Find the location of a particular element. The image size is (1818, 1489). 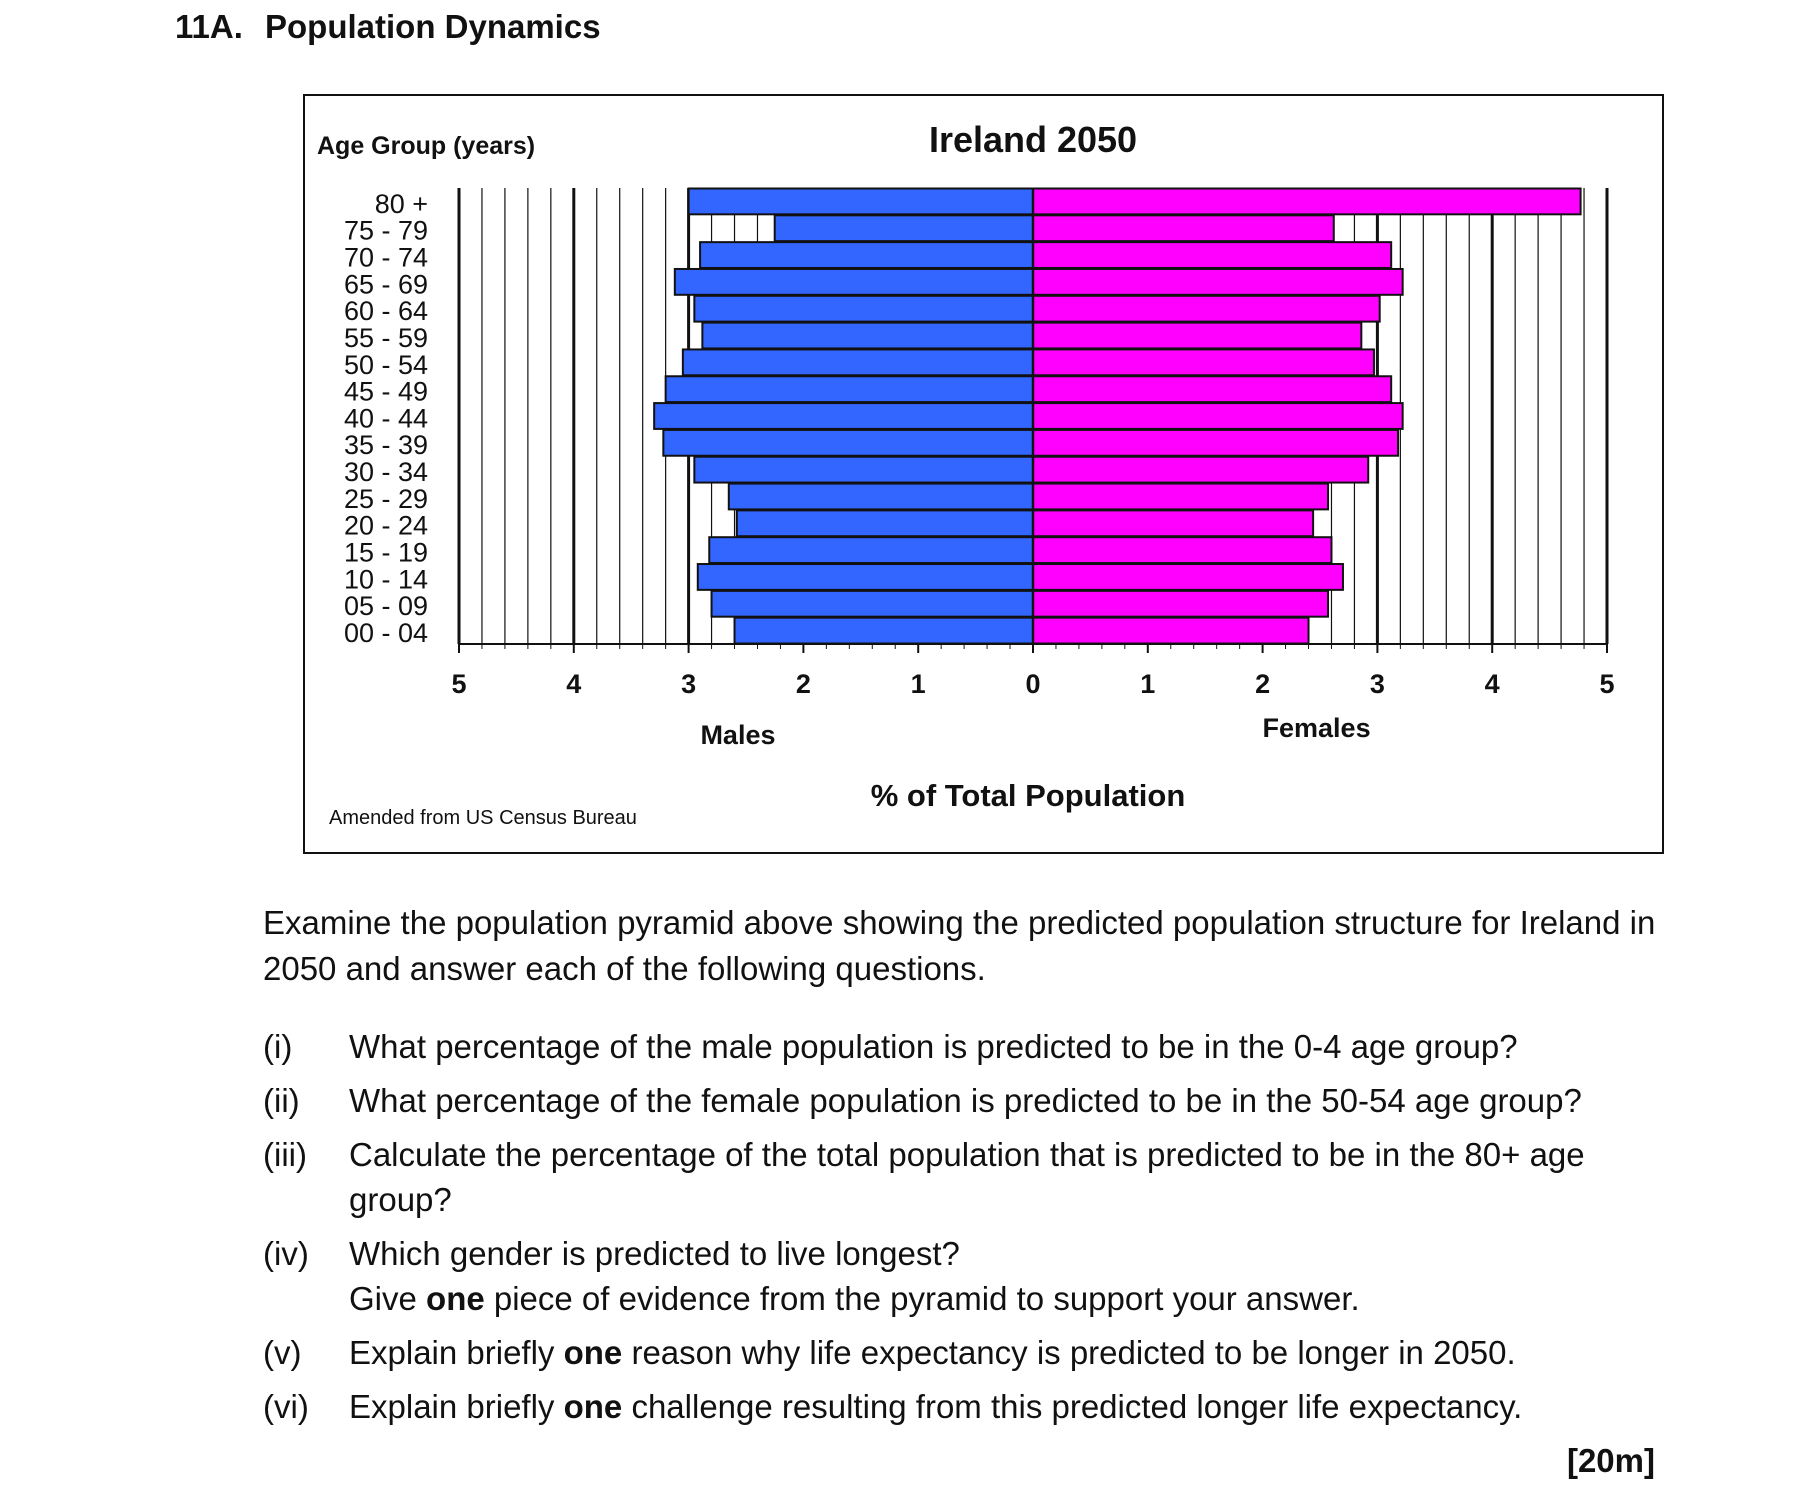

age-group-label: 50 - 54 is located at coordinates (386, 365).